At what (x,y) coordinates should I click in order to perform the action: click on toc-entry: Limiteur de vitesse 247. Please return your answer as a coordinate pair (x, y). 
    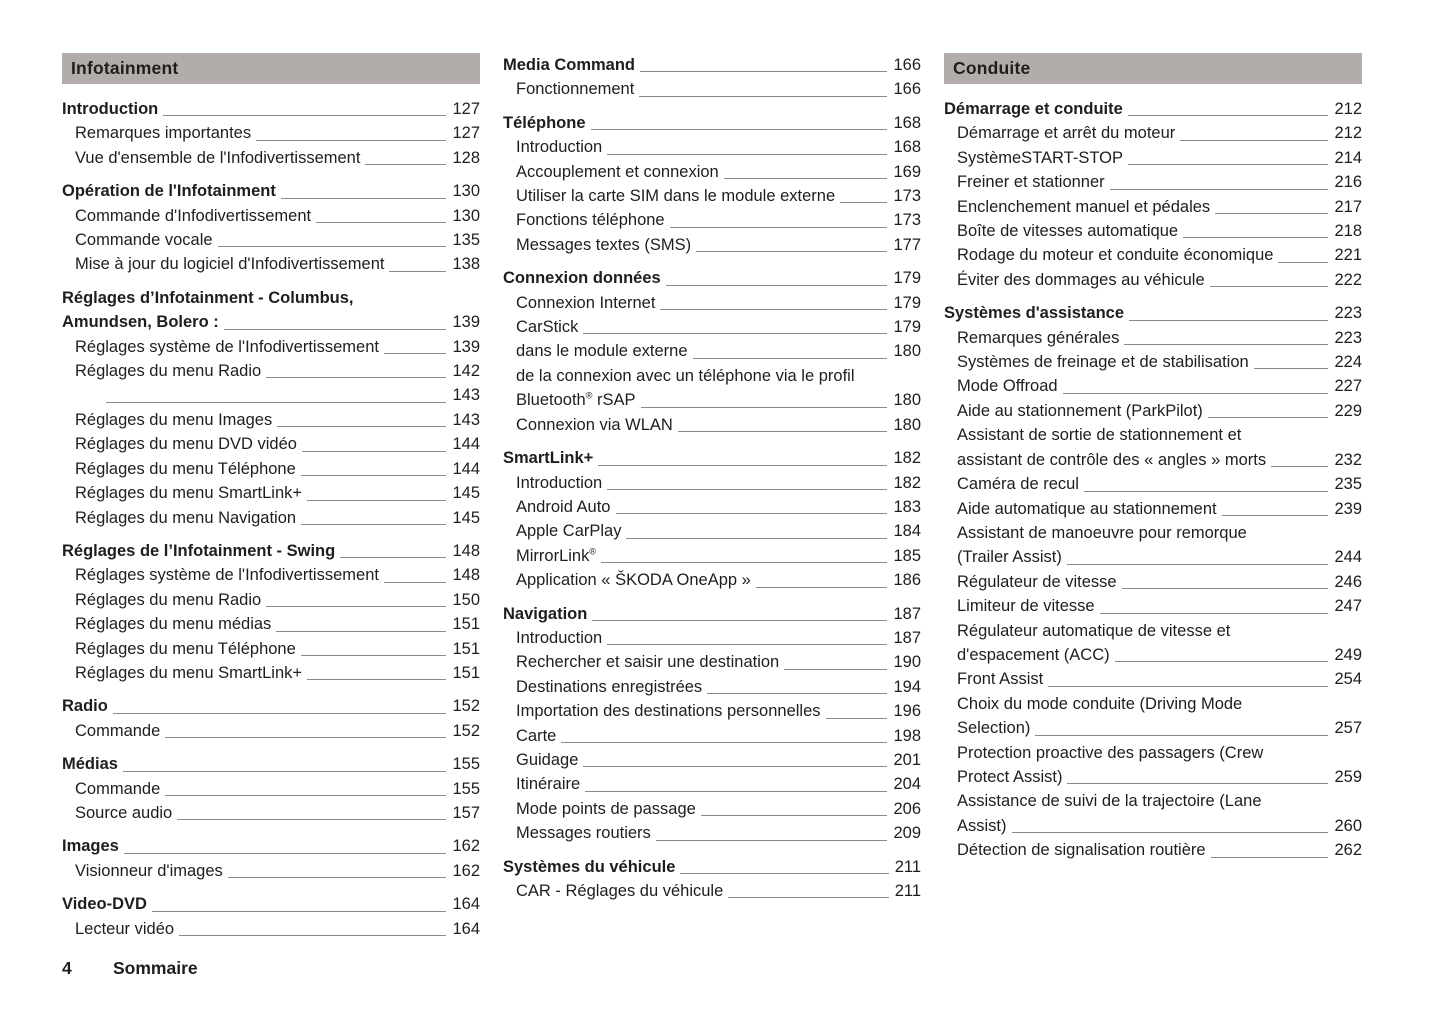
    Looking at the image, I should click on (1153, 606).